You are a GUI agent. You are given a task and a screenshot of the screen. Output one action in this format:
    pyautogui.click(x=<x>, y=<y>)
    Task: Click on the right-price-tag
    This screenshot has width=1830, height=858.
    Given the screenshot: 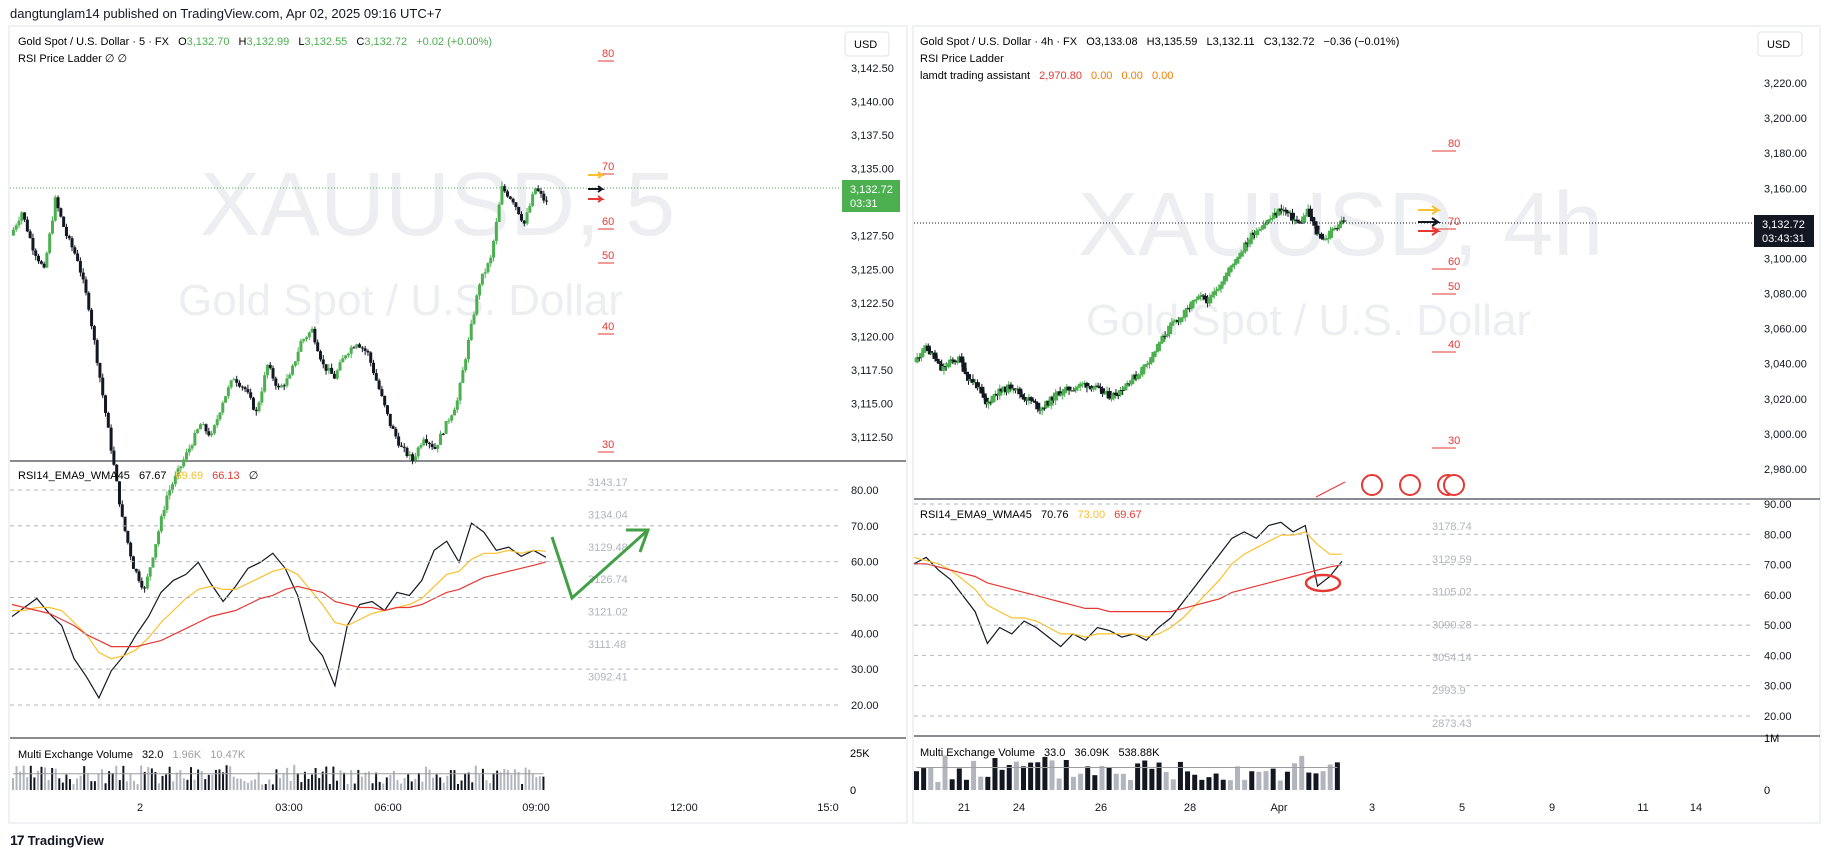 What is the action you would take?
    pyautogui.click(x=1784, y=231)
    